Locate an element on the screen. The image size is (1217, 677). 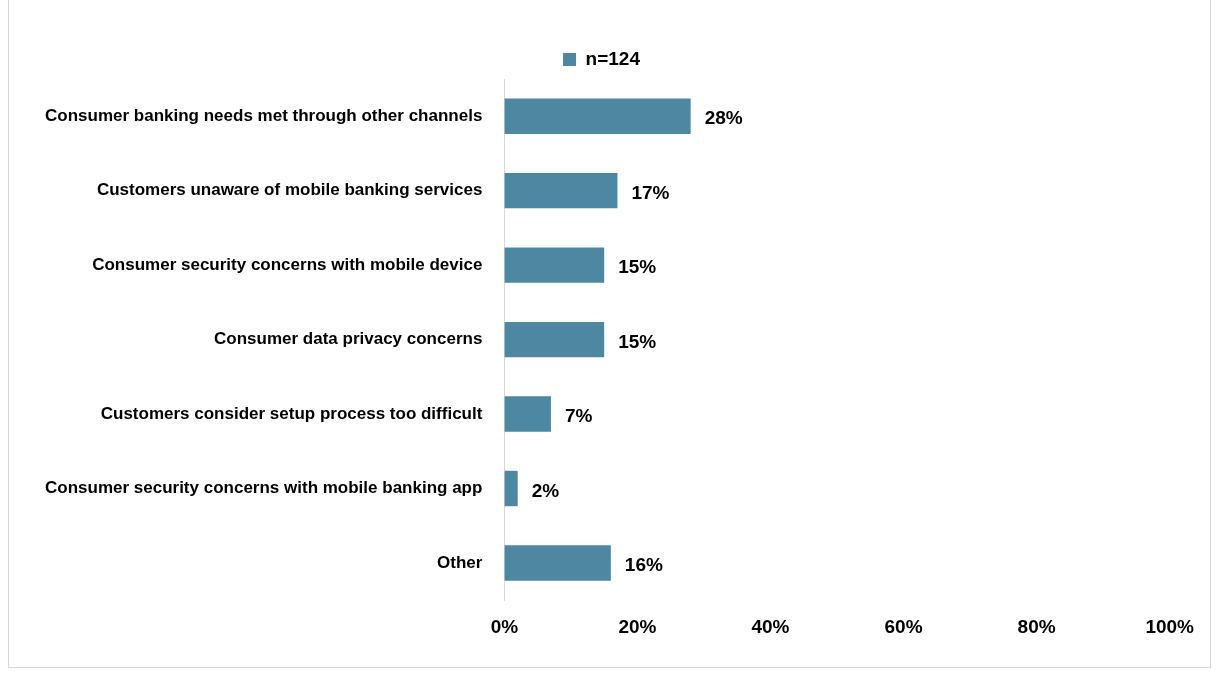
y-tick-label: Consumer banking needs met through other channels is located at coordinates (264, 115).